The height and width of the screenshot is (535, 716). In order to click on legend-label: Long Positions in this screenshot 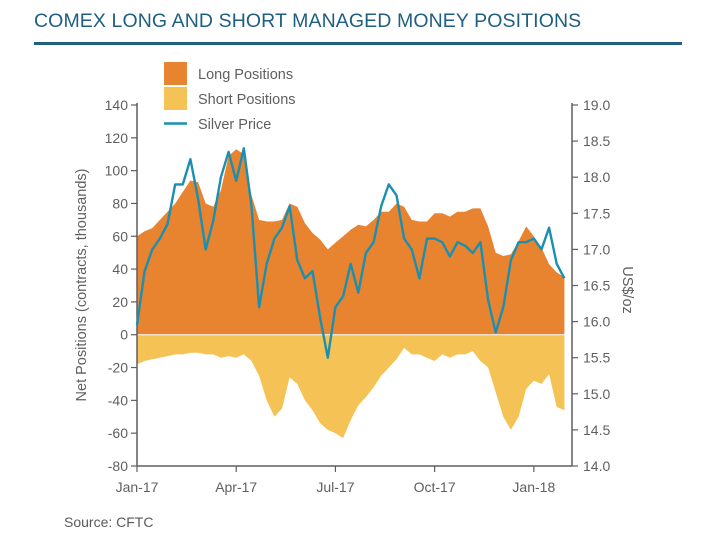, I will do `click(245, 75)`.